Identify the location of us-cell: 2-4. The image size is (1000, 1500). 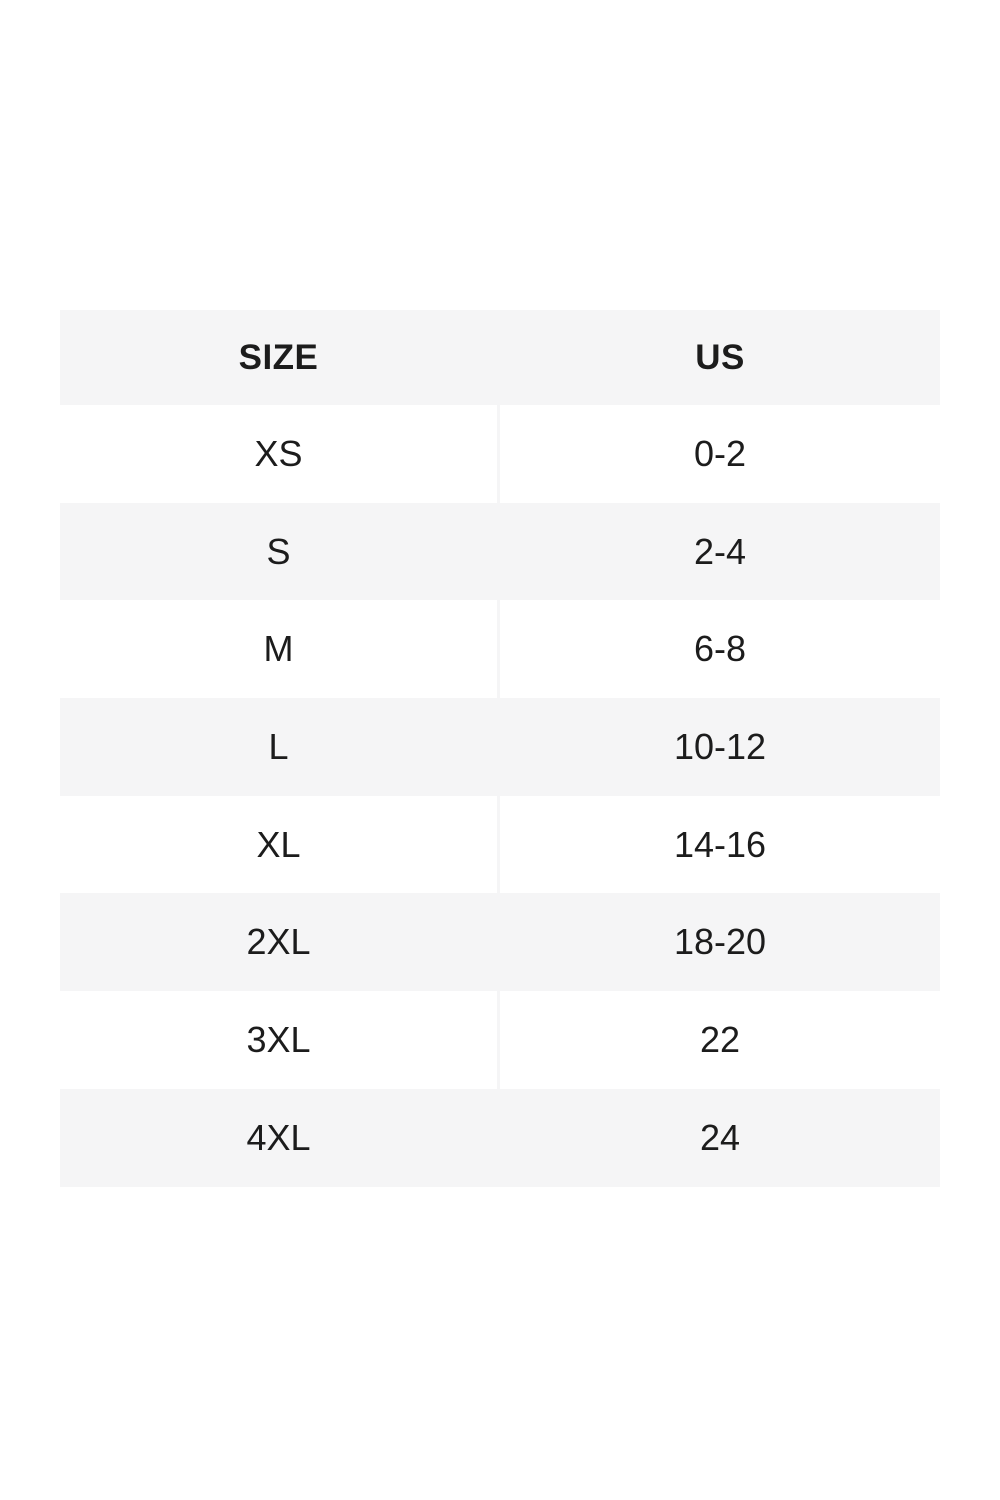
(718, 551).